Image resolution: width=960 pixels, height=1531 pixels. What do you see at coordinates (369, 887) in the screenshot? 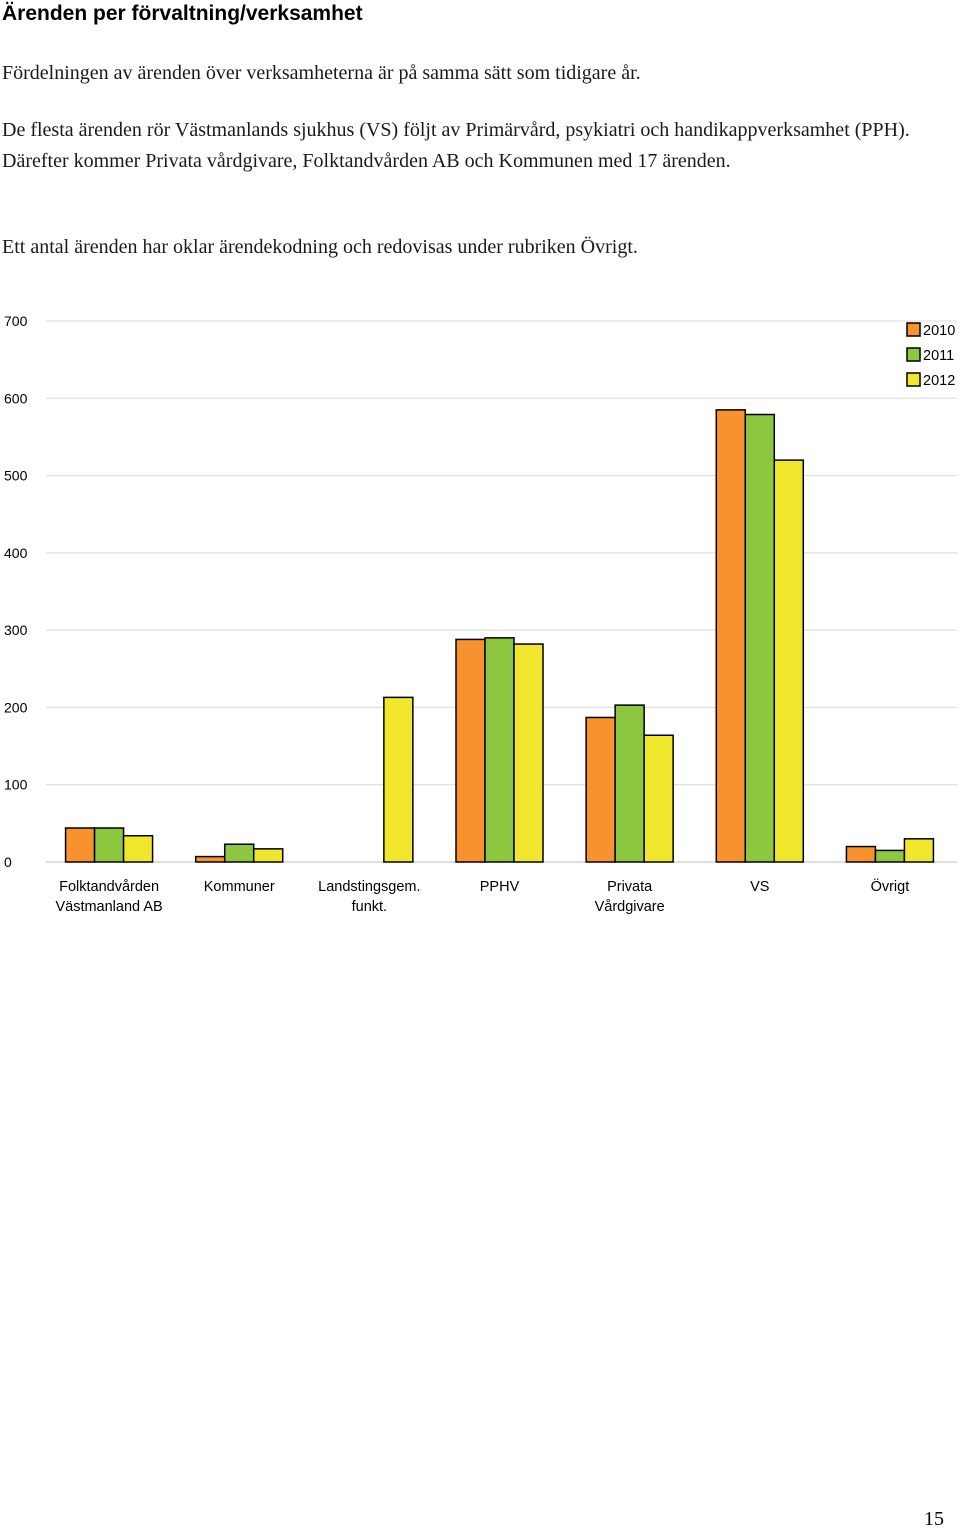
I see `x-tick-label: Landstingsgem.` at bounding box center [369, 887].